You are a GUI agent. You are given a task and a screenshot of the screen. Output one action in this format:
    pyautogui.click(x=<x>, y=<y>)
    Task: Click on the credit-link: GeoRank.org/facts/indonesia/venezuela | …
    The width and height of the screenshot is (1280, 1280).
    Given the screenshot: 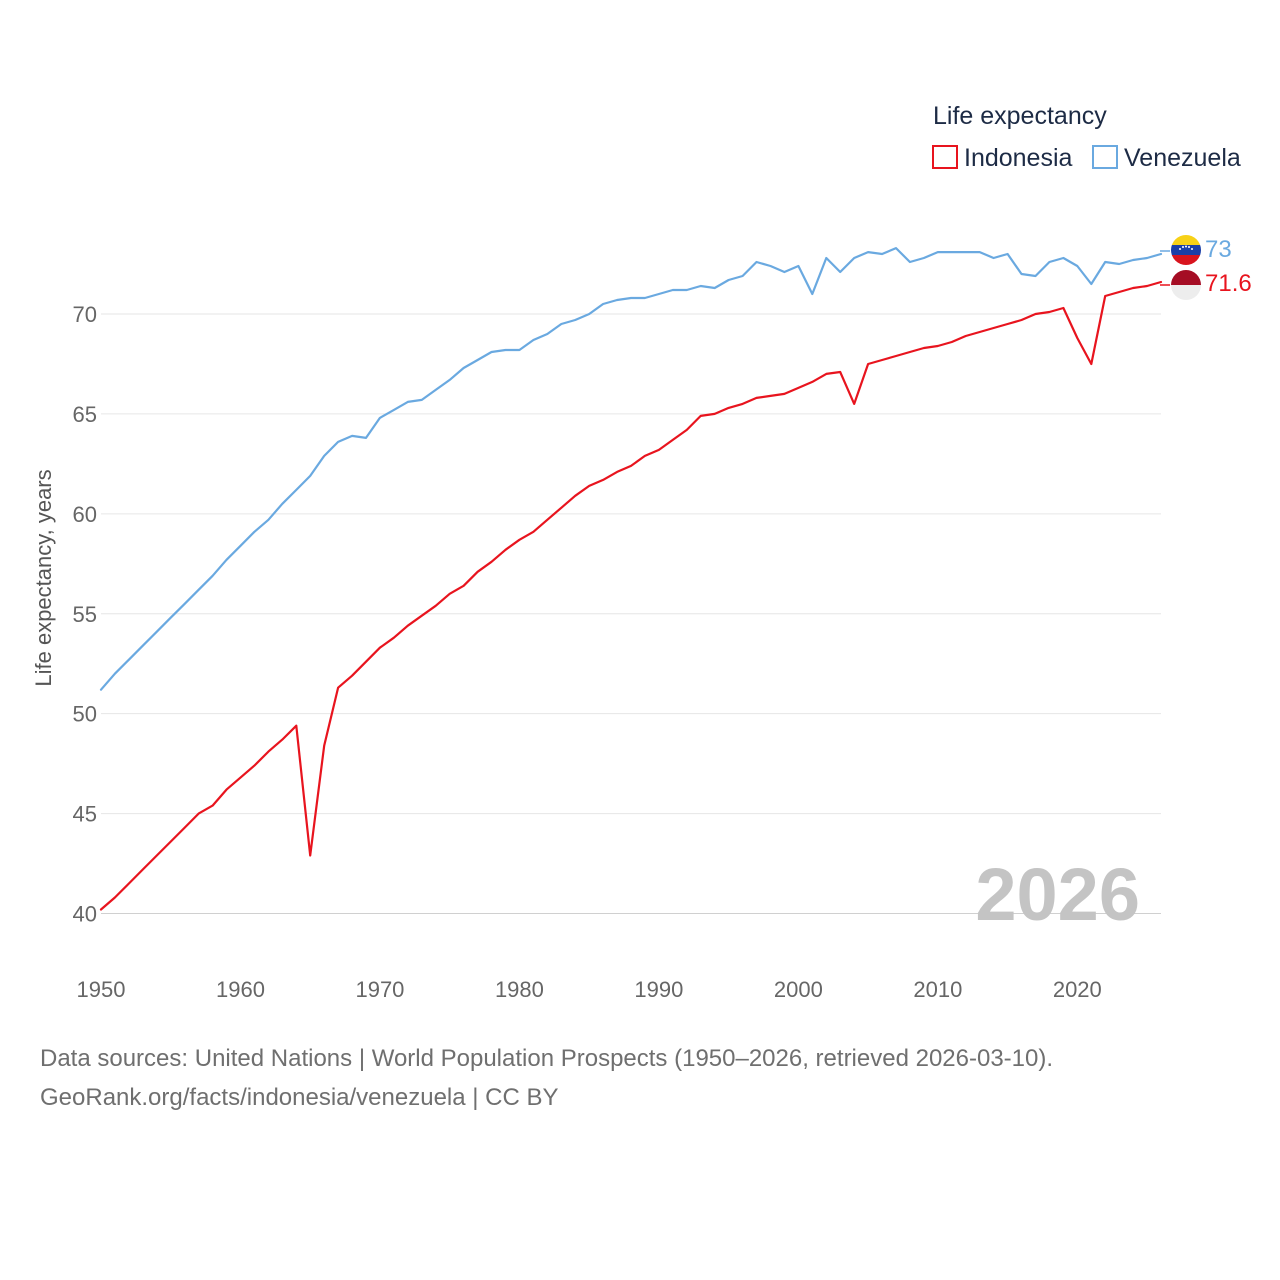 What is the action you would take?
    pyautogui.click(x=299, y=1097)
    